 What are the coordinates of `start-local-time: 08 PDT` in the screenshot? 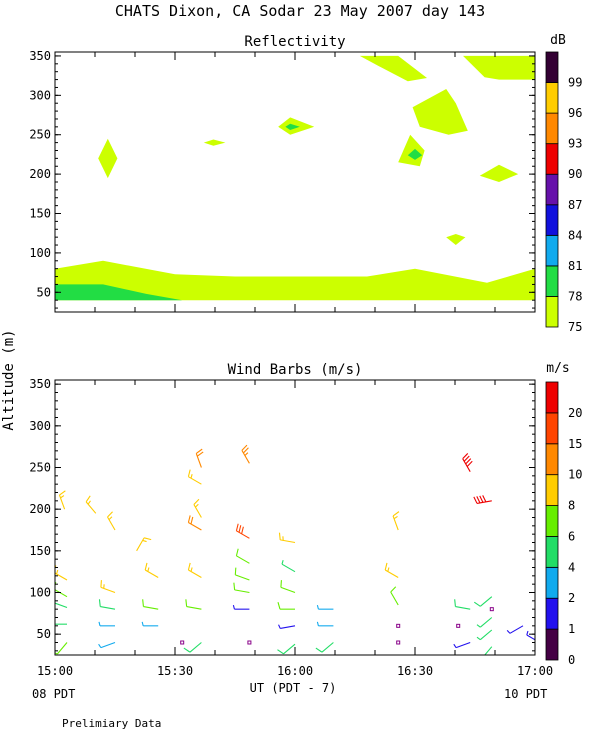 It's located at (53, 694).